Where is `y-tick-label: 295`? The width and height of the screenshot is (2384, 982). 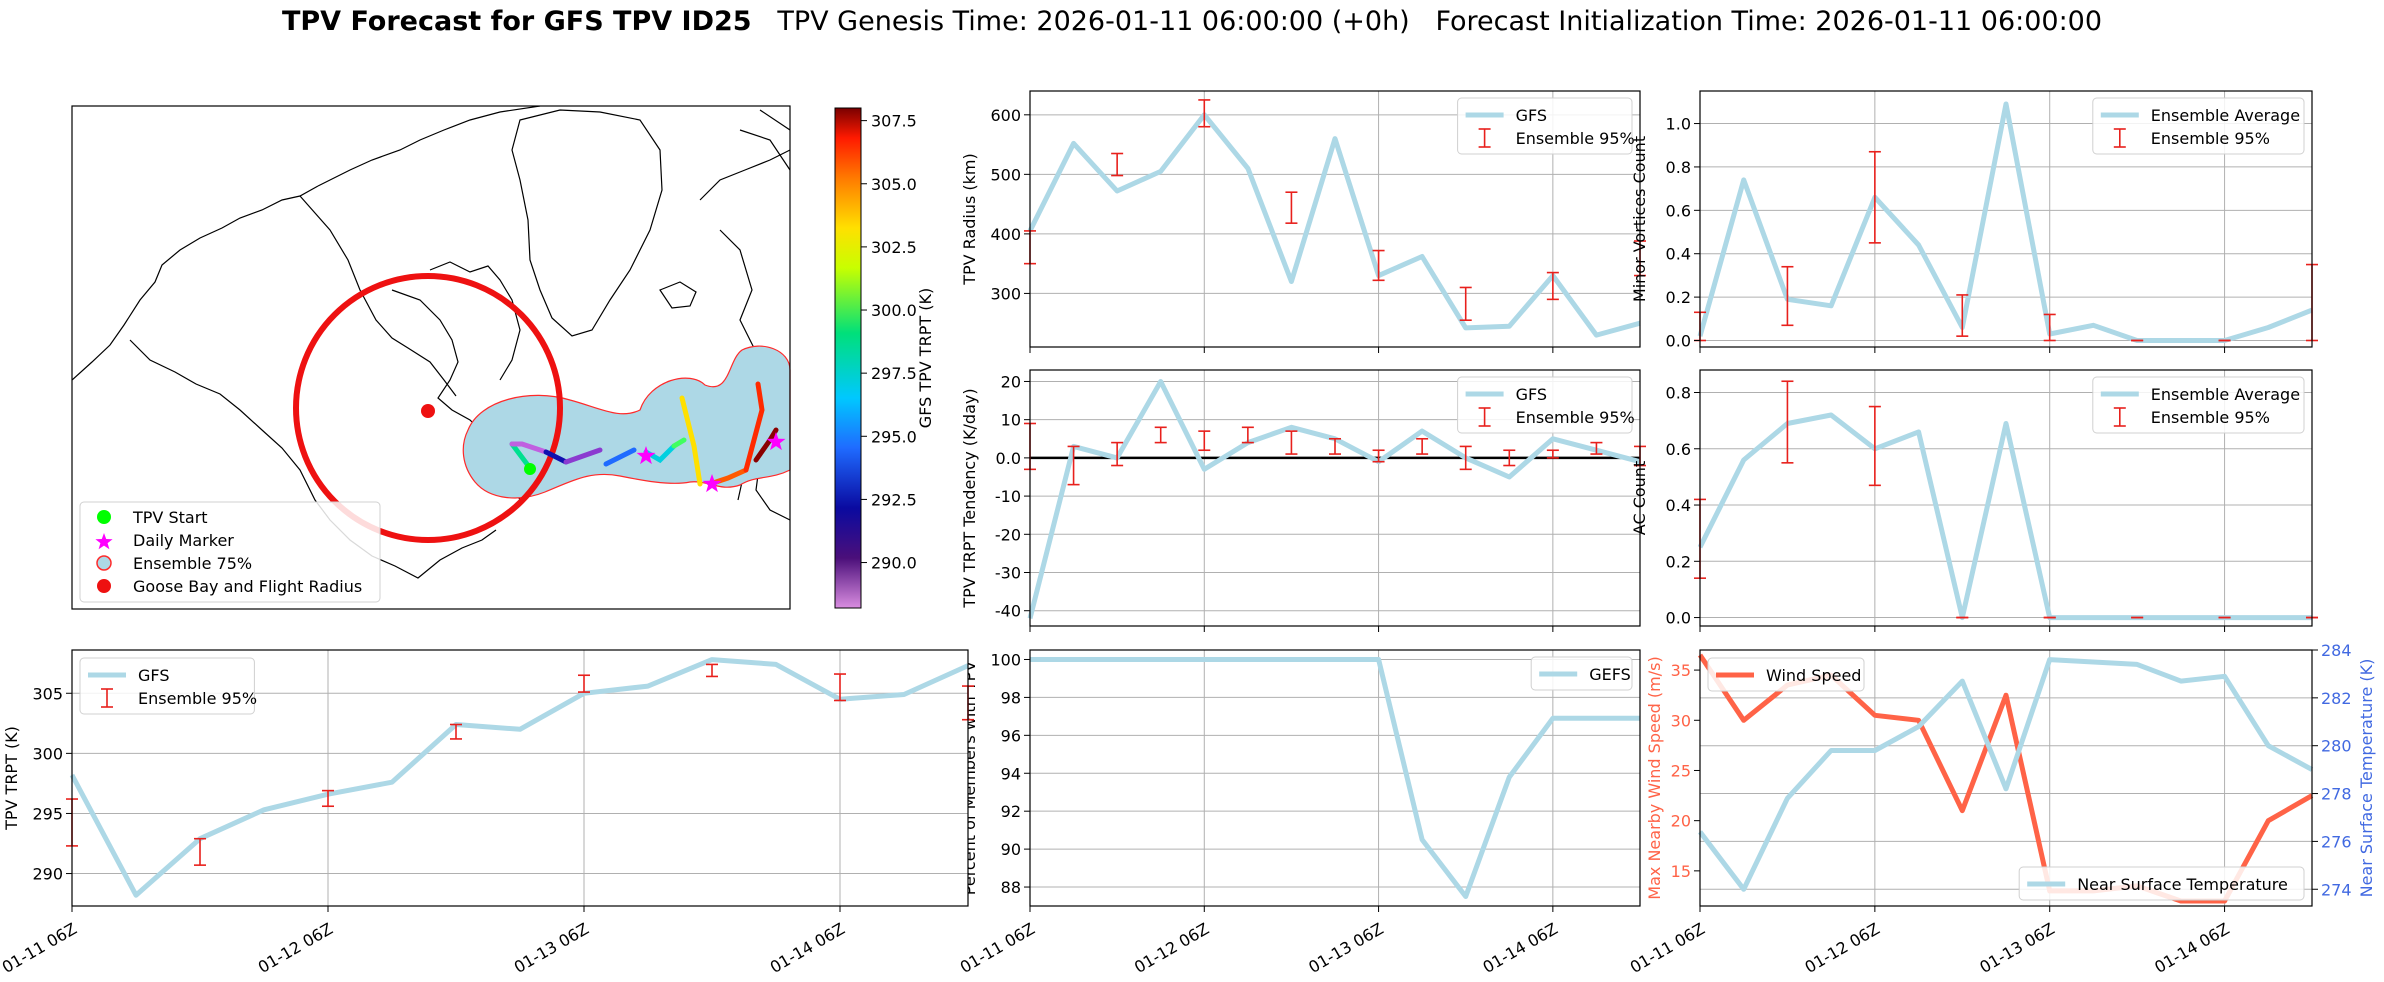 y-tick-label: 295 is located at coordinates (47, 813).